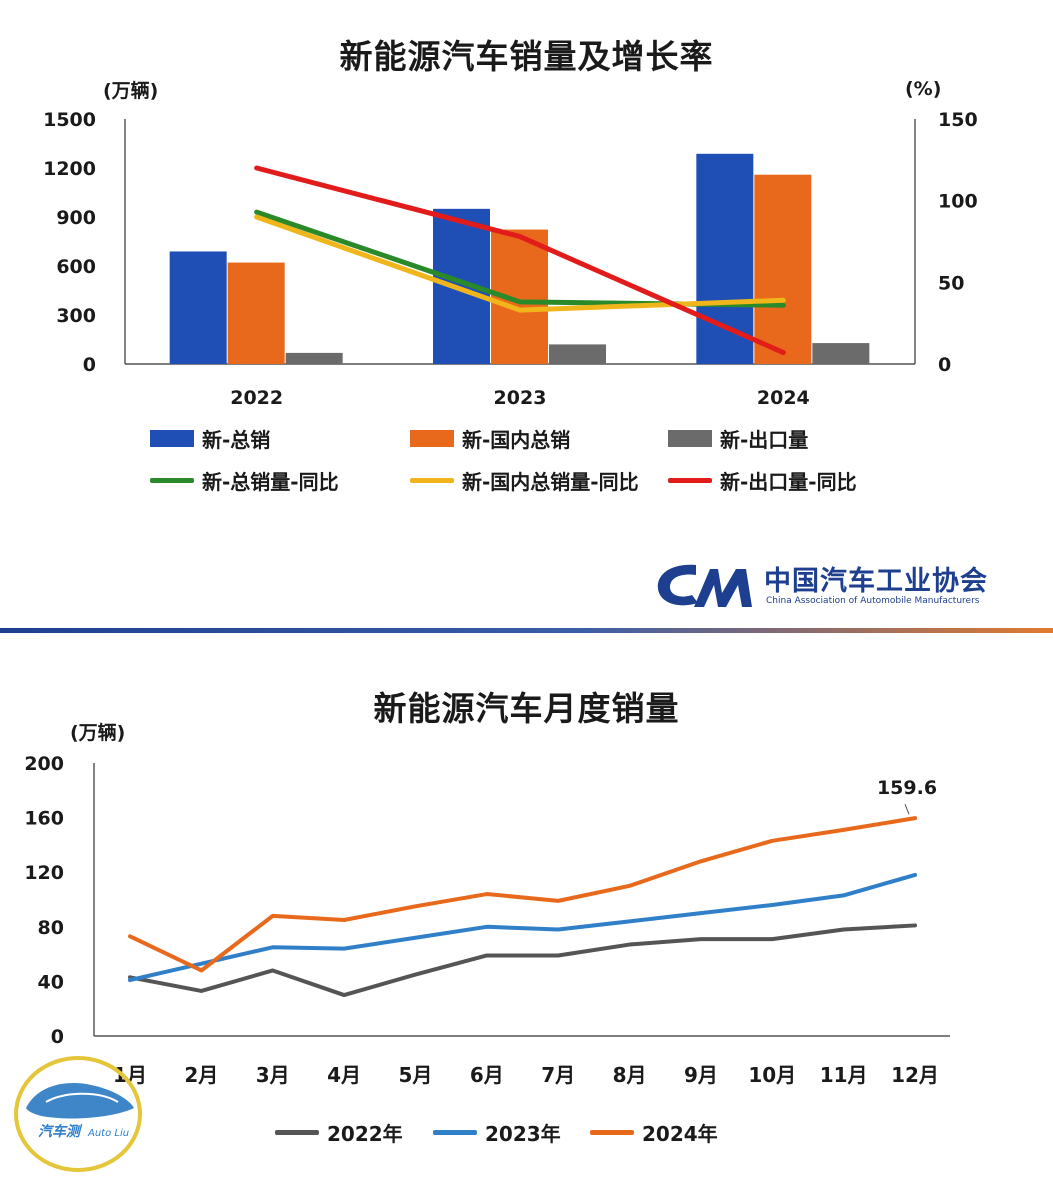  I want to click on legend-swatch-total-yoy, so click(172, 480).